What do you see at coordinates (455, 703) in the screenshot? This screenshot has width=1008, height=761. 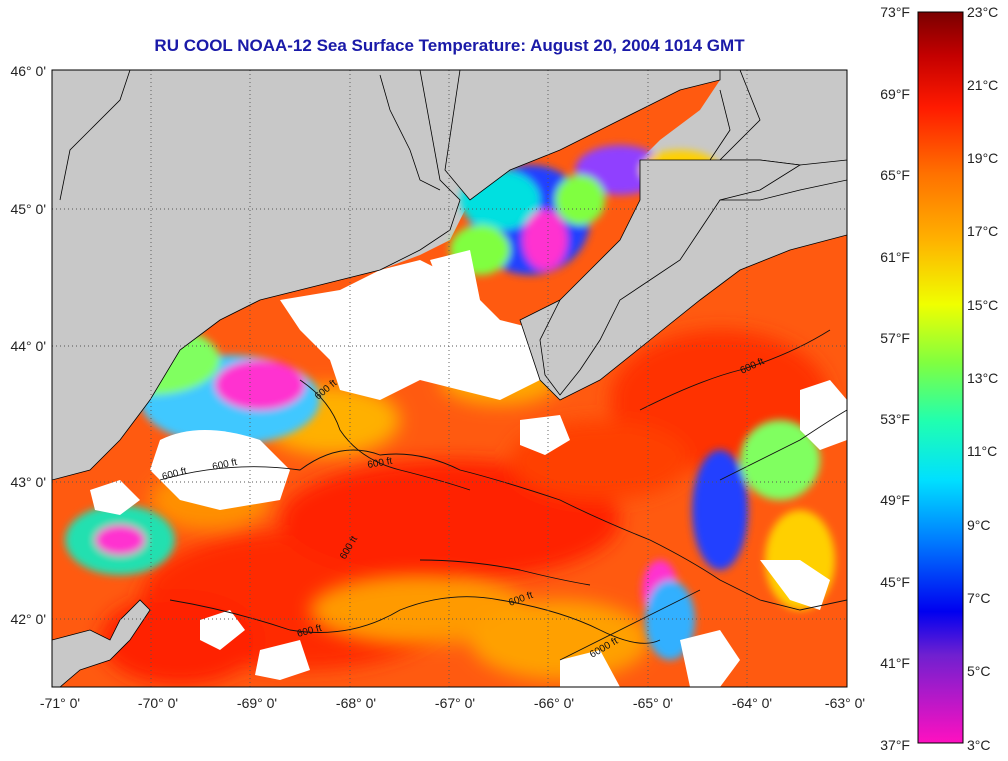 I see `lon-tick-label: -67° 0'` at bounding box center [455, 703].